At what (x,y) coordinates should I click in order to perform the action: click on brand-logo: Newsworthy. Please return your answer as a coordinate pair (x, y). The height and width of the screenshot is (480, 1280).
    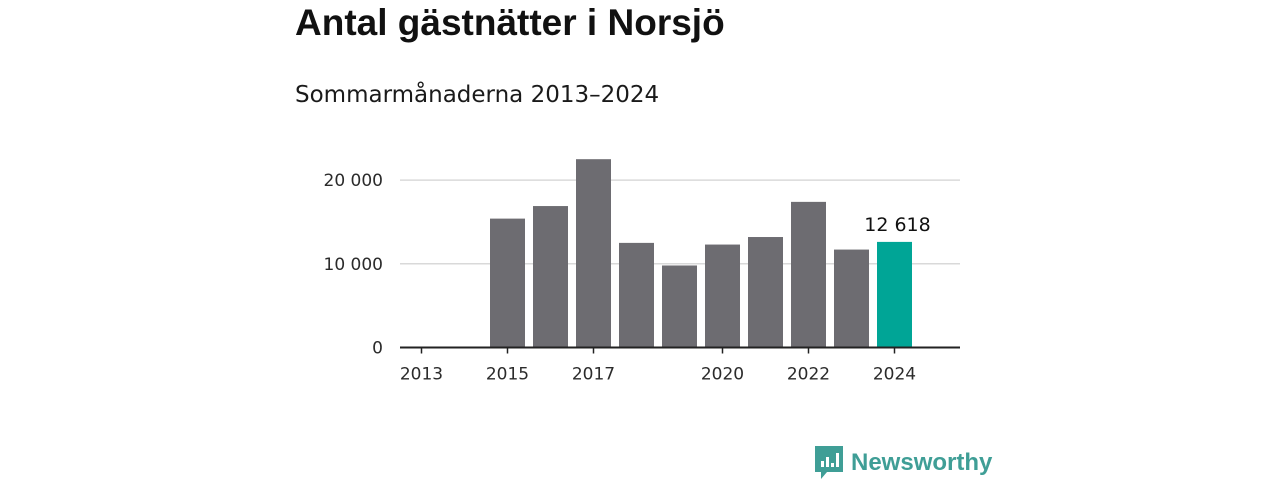
    Looking at the image, I should click on (903, 463).